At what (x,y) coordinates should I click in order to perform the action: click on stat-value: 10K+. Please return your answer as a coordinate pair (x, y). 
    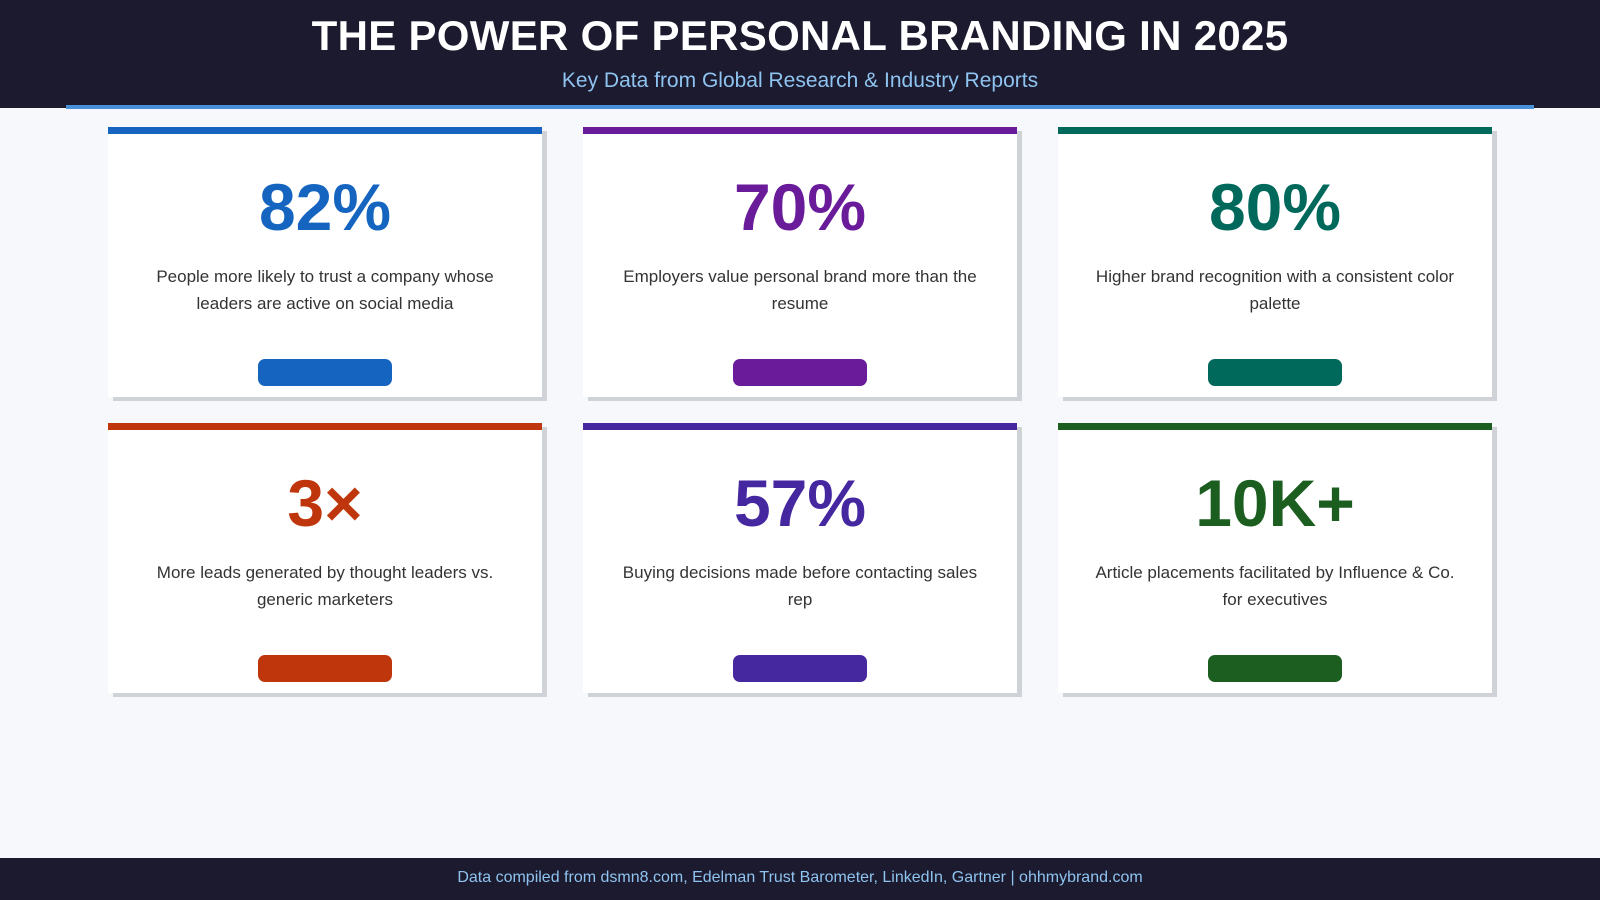
    Looking at the image, I should click on (1275, 503).